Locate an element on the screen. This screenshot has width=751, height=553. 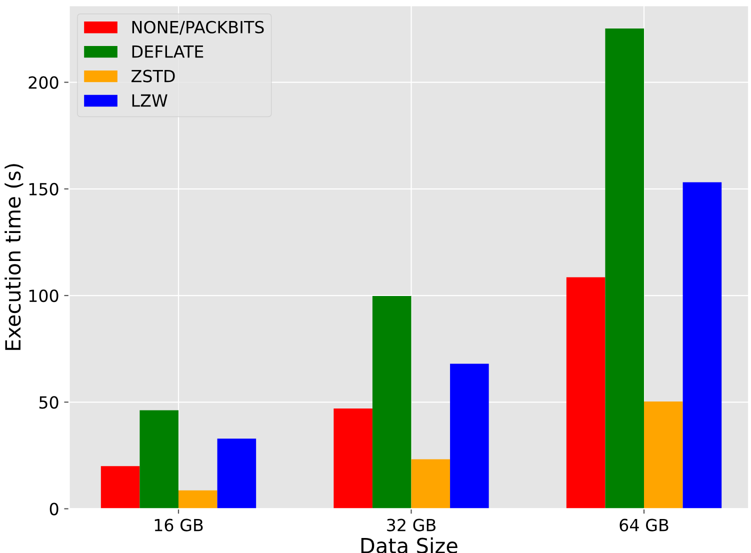
y-tick-label: 0 is located at coordinates (54, 509).